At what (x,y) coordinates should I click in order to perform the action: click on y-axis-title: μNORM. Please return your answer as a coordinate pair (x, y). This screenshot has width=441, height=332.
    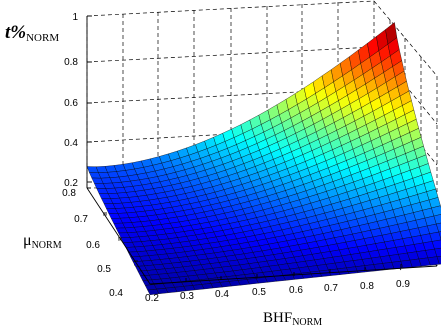
    Looking at the image, I should click on (42, 241).